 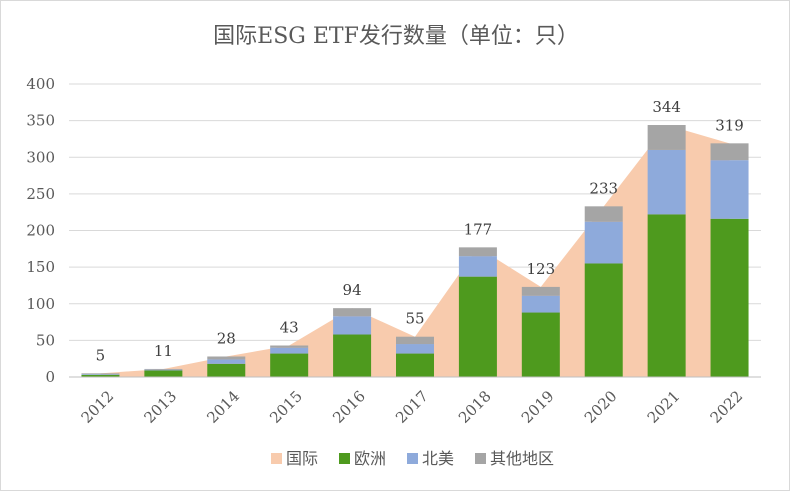 I want to click on y-tick-label: 150, so click(x=40, y=267).